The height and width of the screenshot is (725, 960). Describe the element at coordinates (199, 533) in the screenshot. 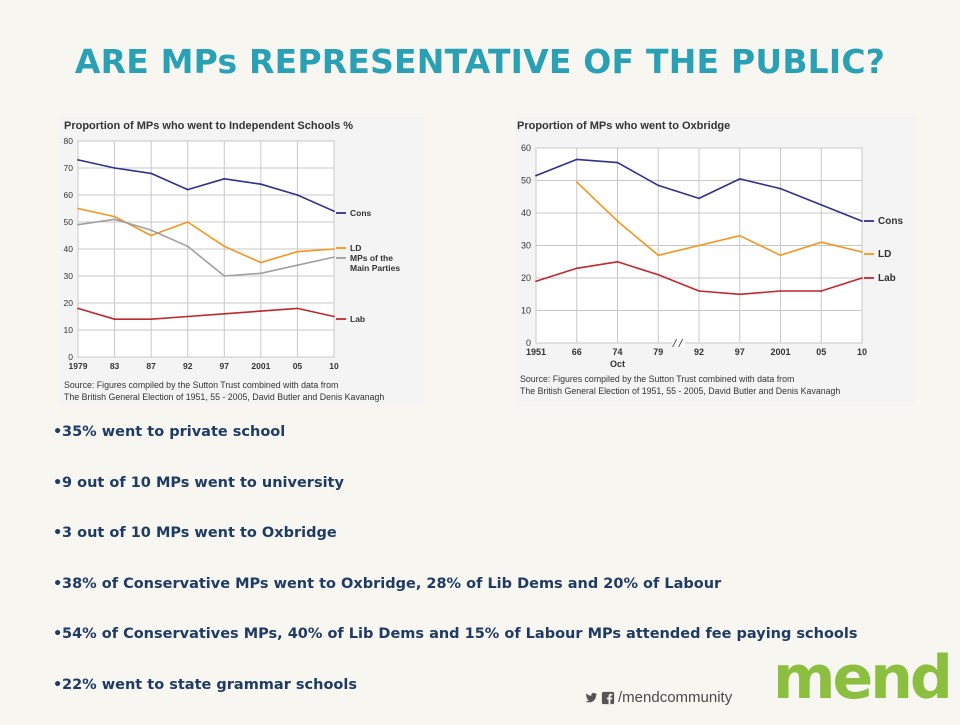

I see `fact-text: 3 out of 10 MPs went to Oxbridge` at that location.